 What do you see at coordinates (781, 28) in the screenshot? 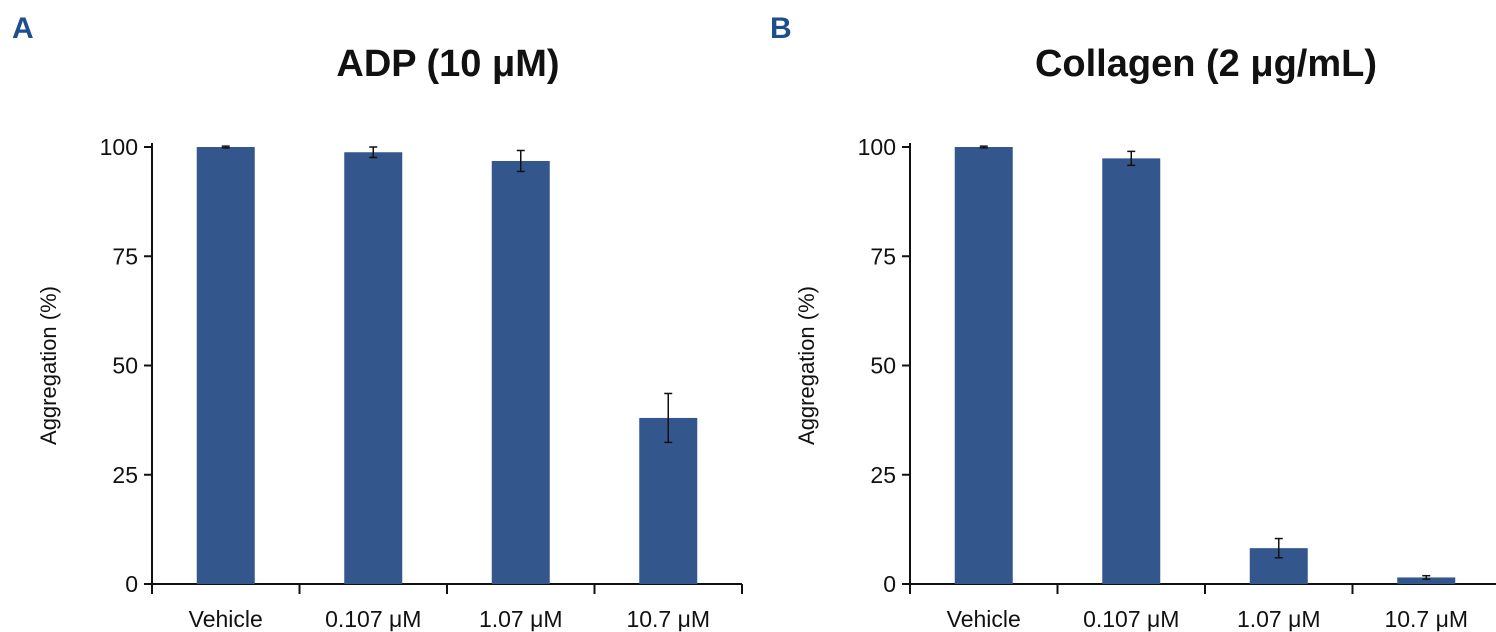
I see `panel-letter: B` at bounding box center [781, 28].